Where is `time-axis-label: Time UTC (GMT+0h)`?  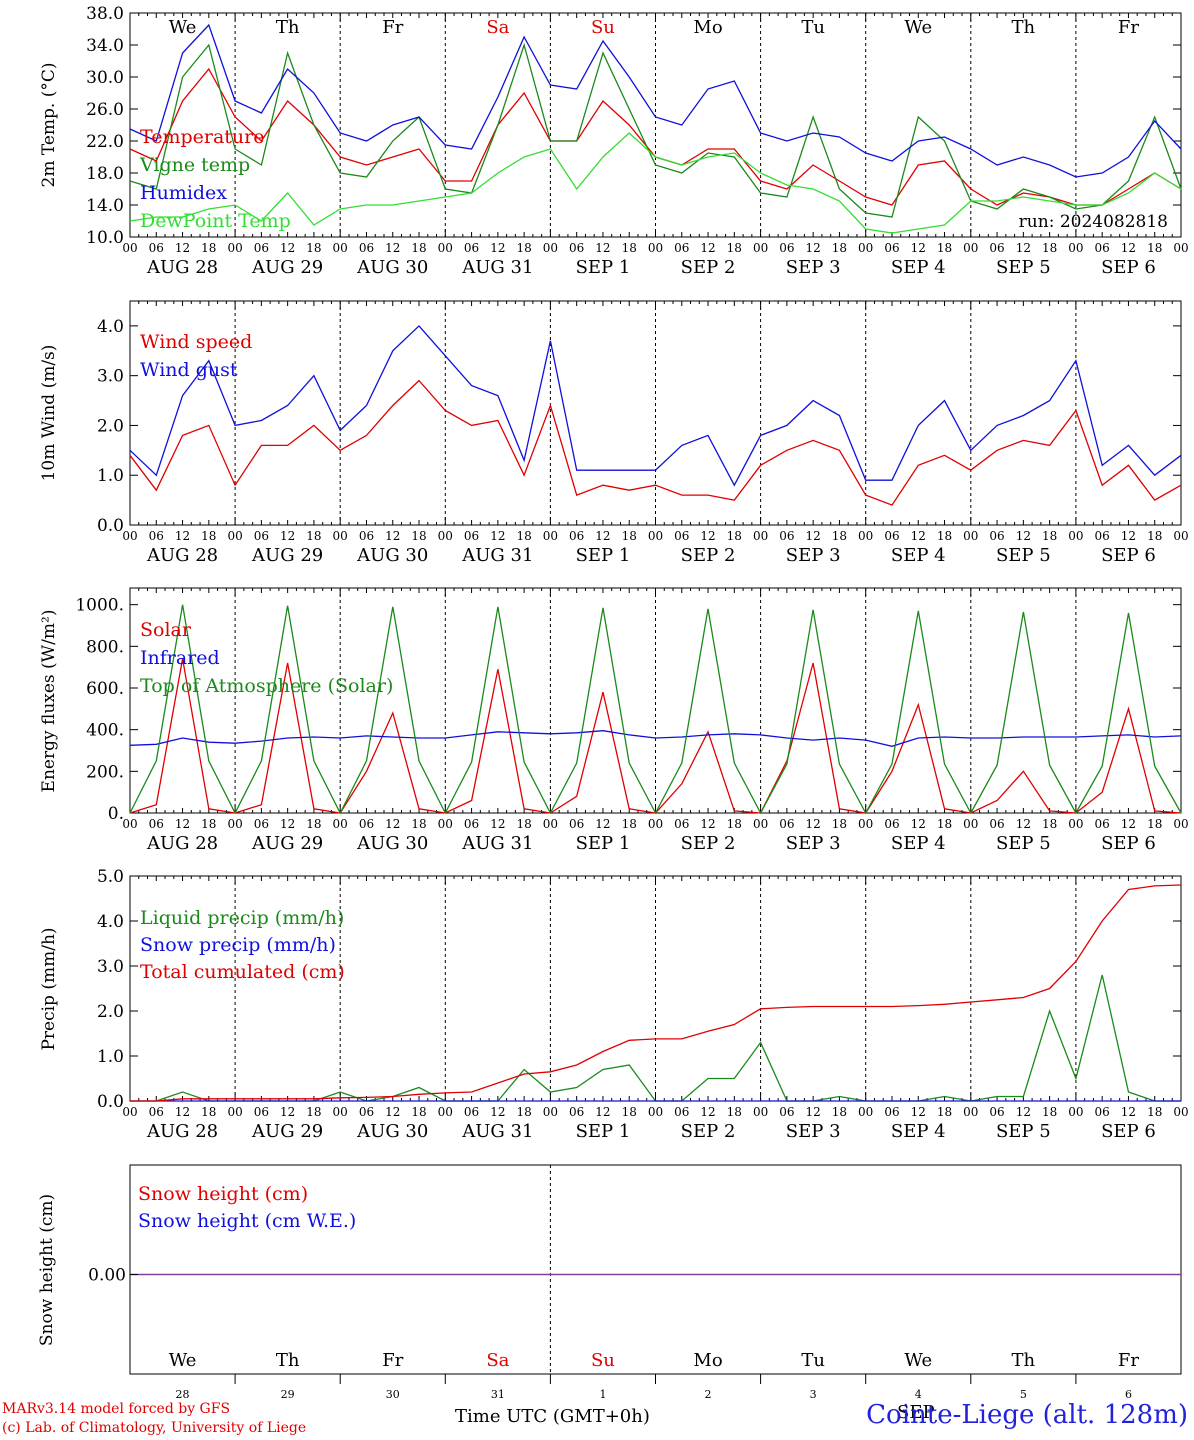
time-axis-label: Time UTC (GMT+0h) is located at coordinates (552, 1416).